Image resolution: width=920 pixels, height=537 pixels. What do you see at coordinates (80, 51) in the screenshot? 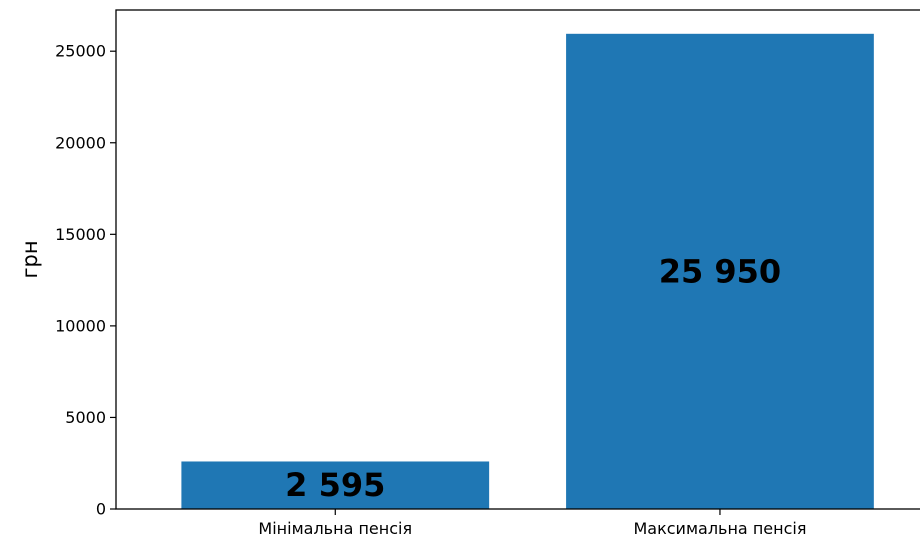
I see `y-tick-label-5: 25000` at bounding box center [80, 51].